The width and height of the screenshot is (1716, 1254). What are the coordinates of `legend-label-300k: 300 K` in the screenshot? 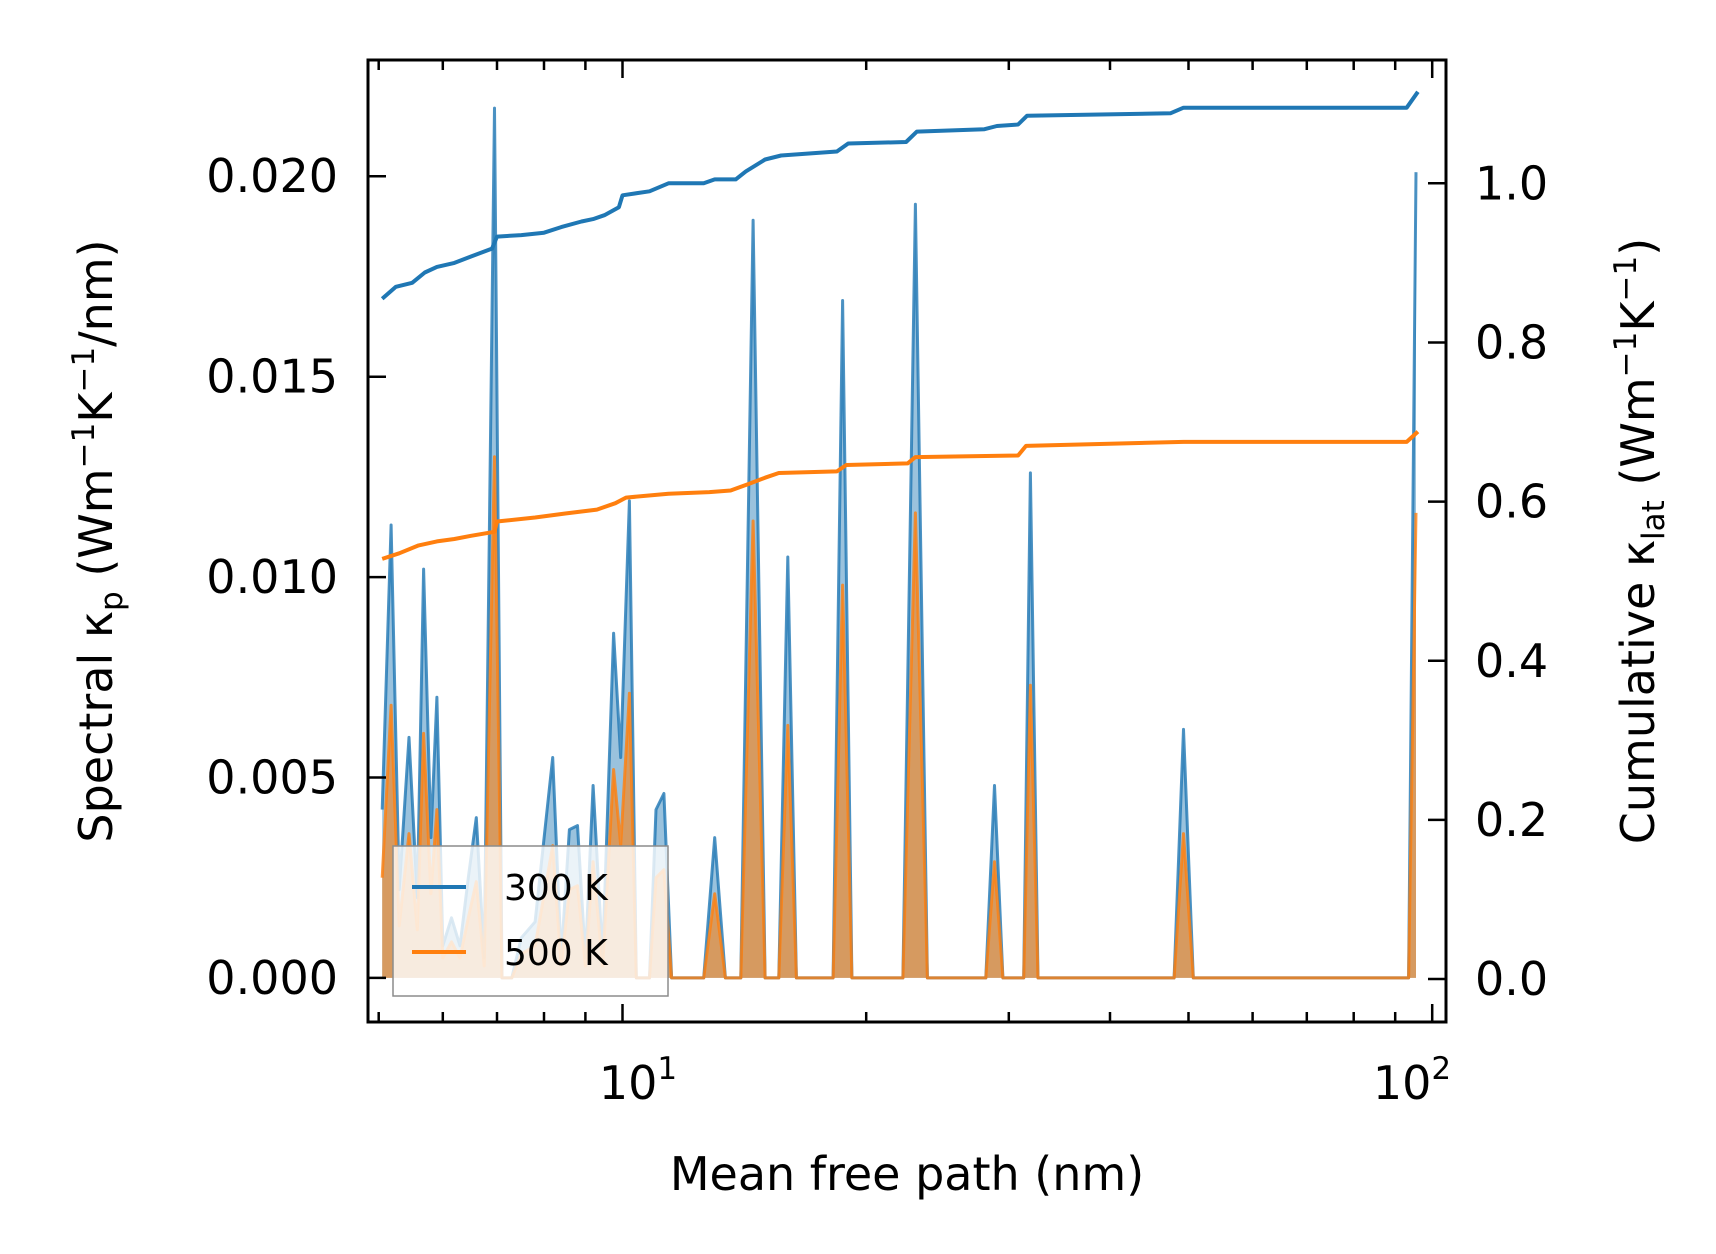 It's located at (556, 888).